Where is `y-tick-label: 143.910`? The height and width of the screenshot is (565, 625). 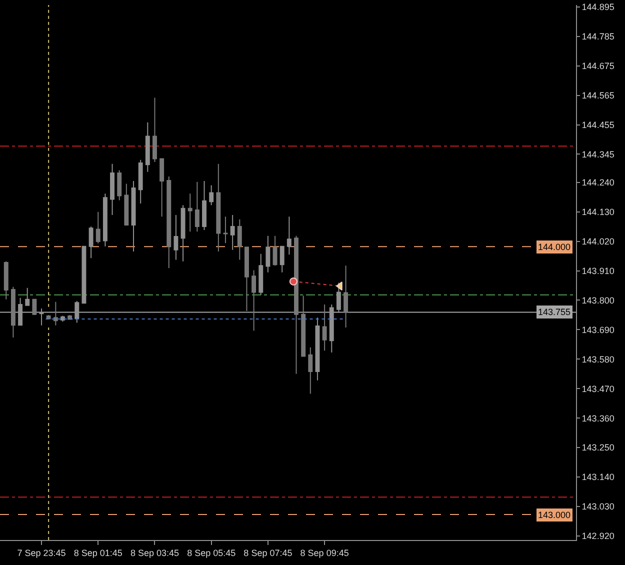
y-tick-label: 143.910 is located at coordinates (598, 271).